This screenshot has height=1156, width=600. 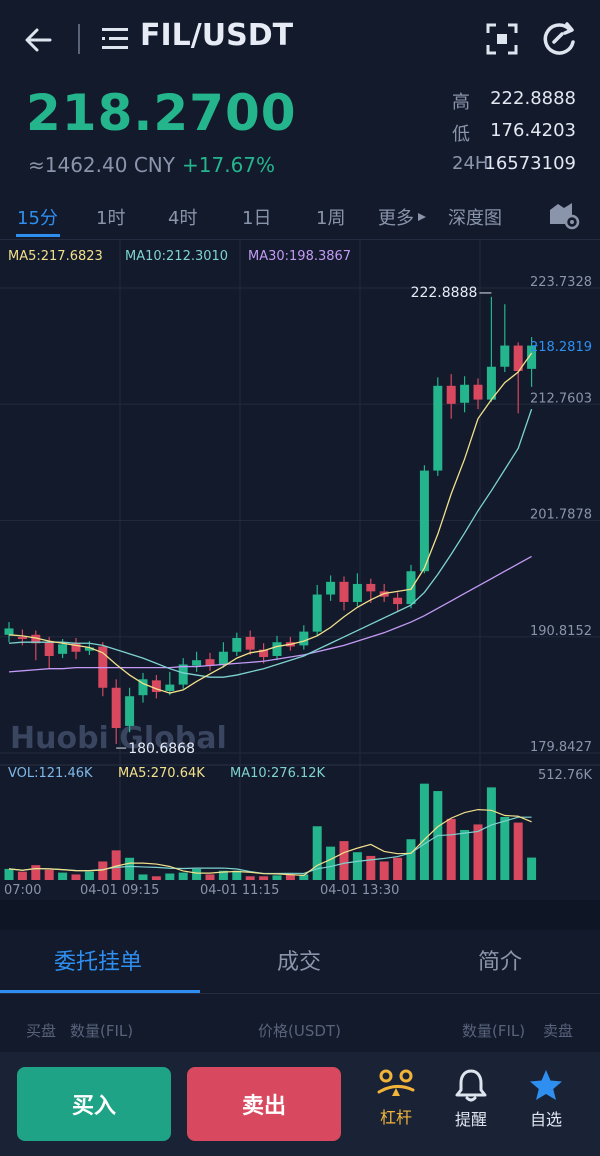 What do you see at coordinates (502, 39) in the screenshot?
I see `fullscreen-icon` at bounding box center [502, 39].